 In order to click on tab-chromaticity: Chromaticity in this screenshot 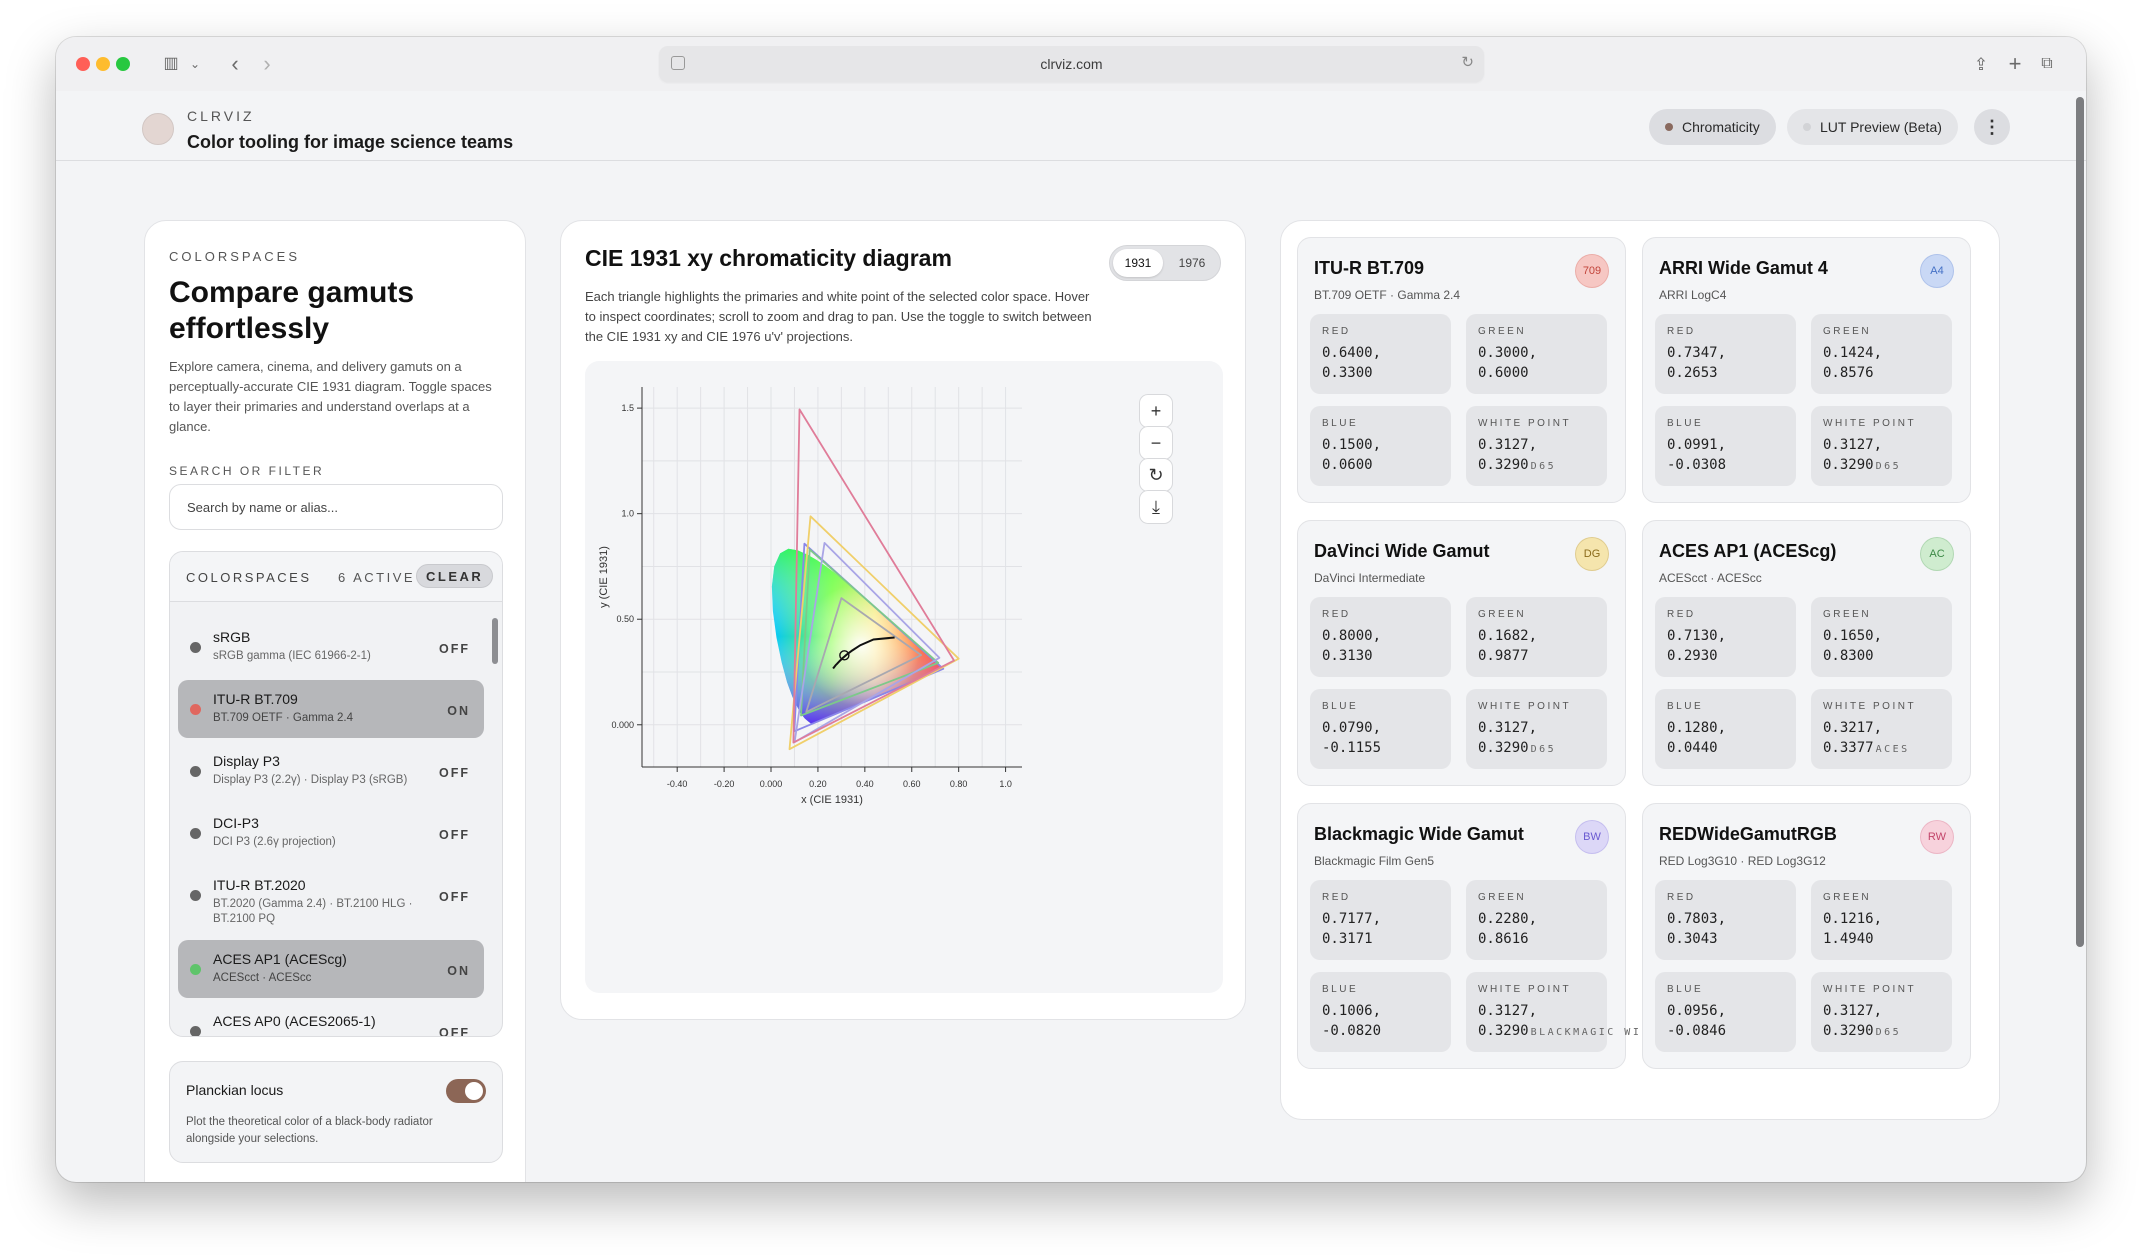, I will do `click(1712, 127)`.